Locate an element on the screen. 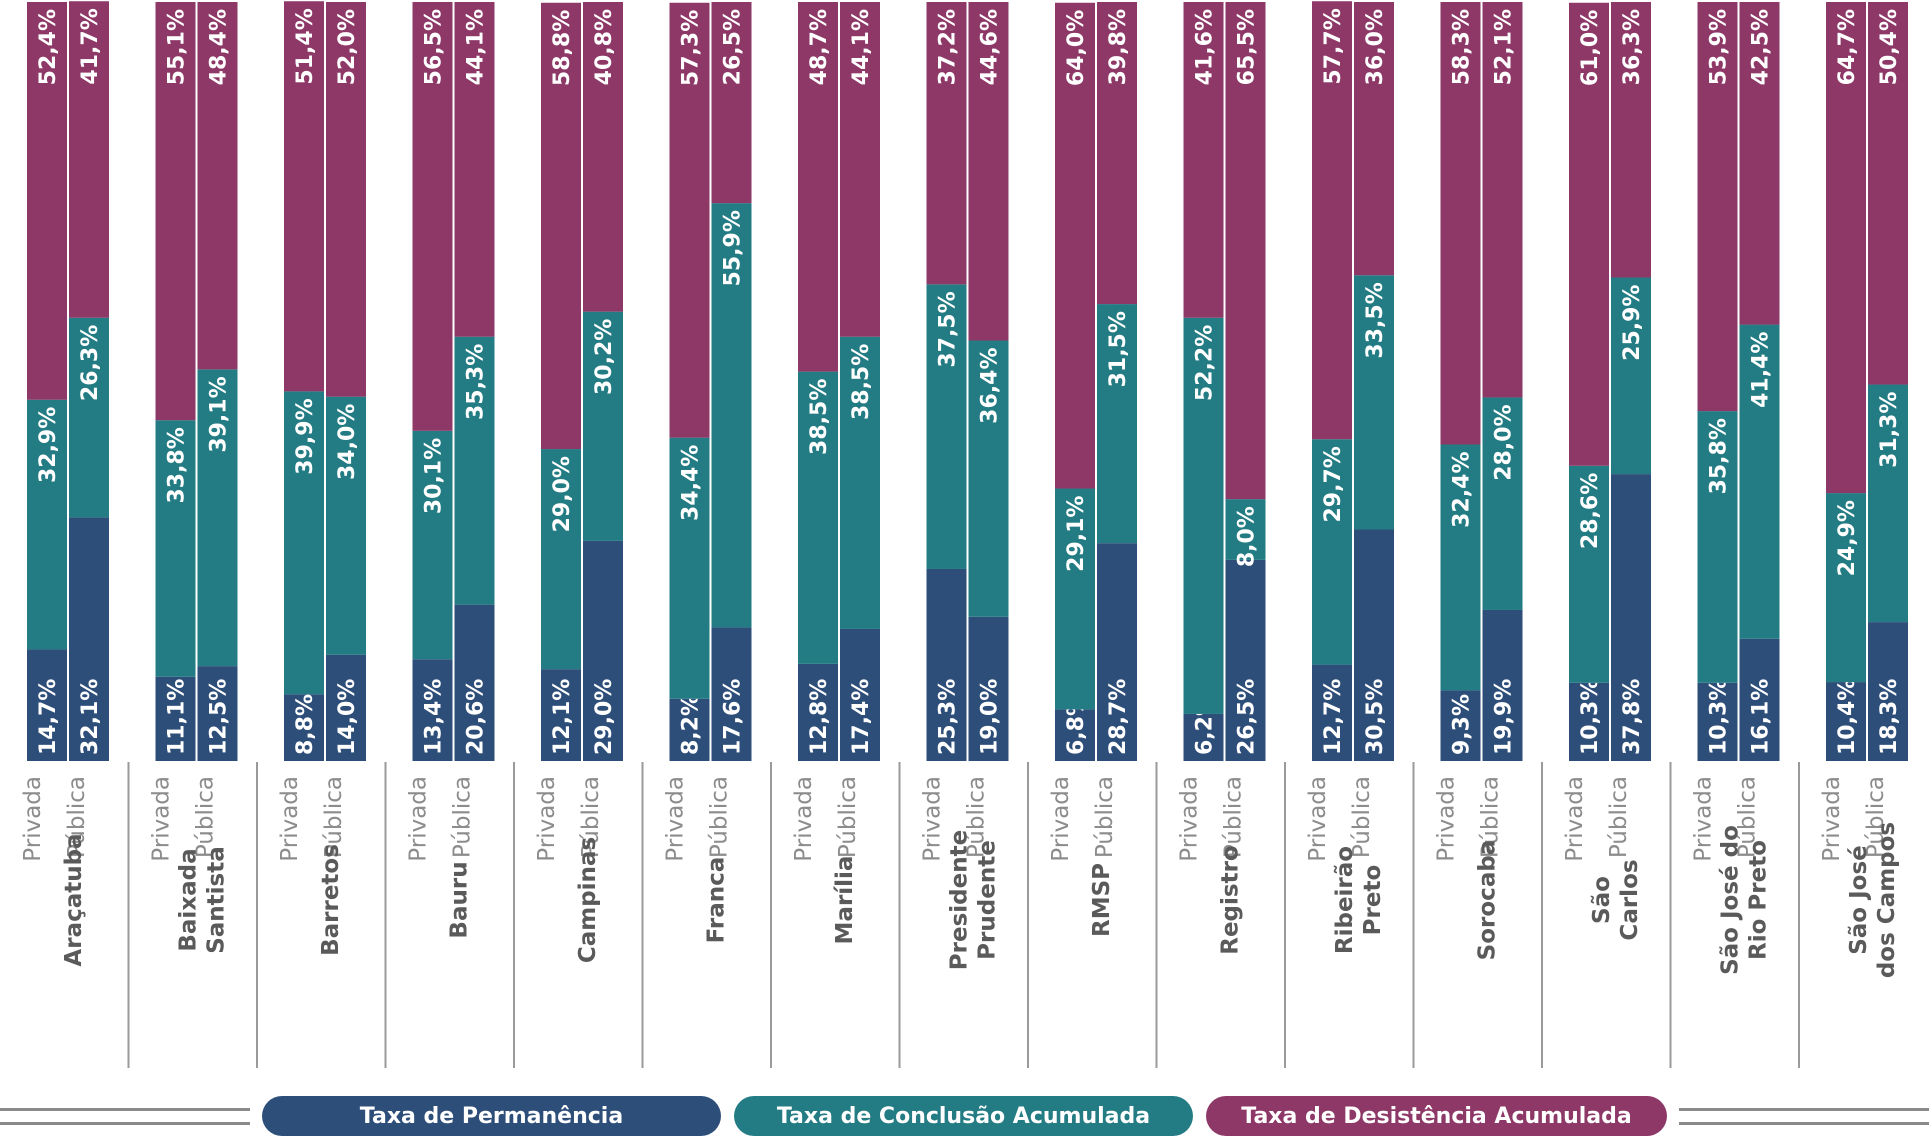 The image size is (1929, 1139). bar-segment-sorocaba-privada-taxa-de-desistencia-acumulada is located at coordinates (1460, 223).